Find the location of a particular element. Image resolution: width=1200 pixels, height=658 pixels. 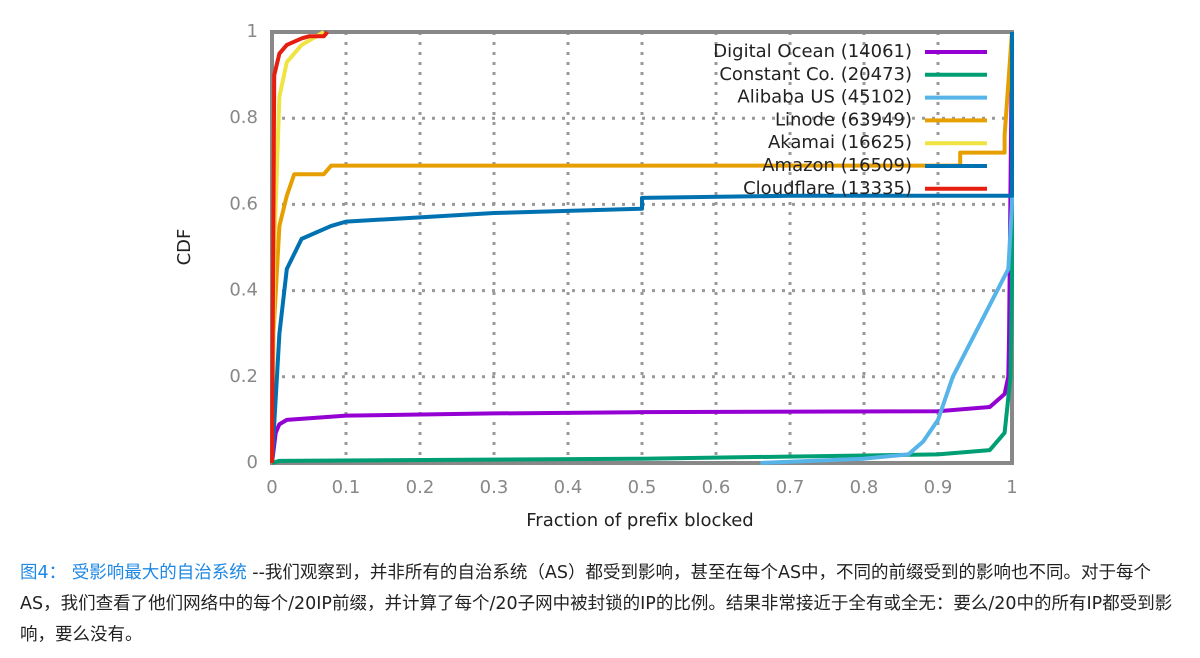

legend-label: Digital Ocean (14061) is located at coordinates (812, 51).